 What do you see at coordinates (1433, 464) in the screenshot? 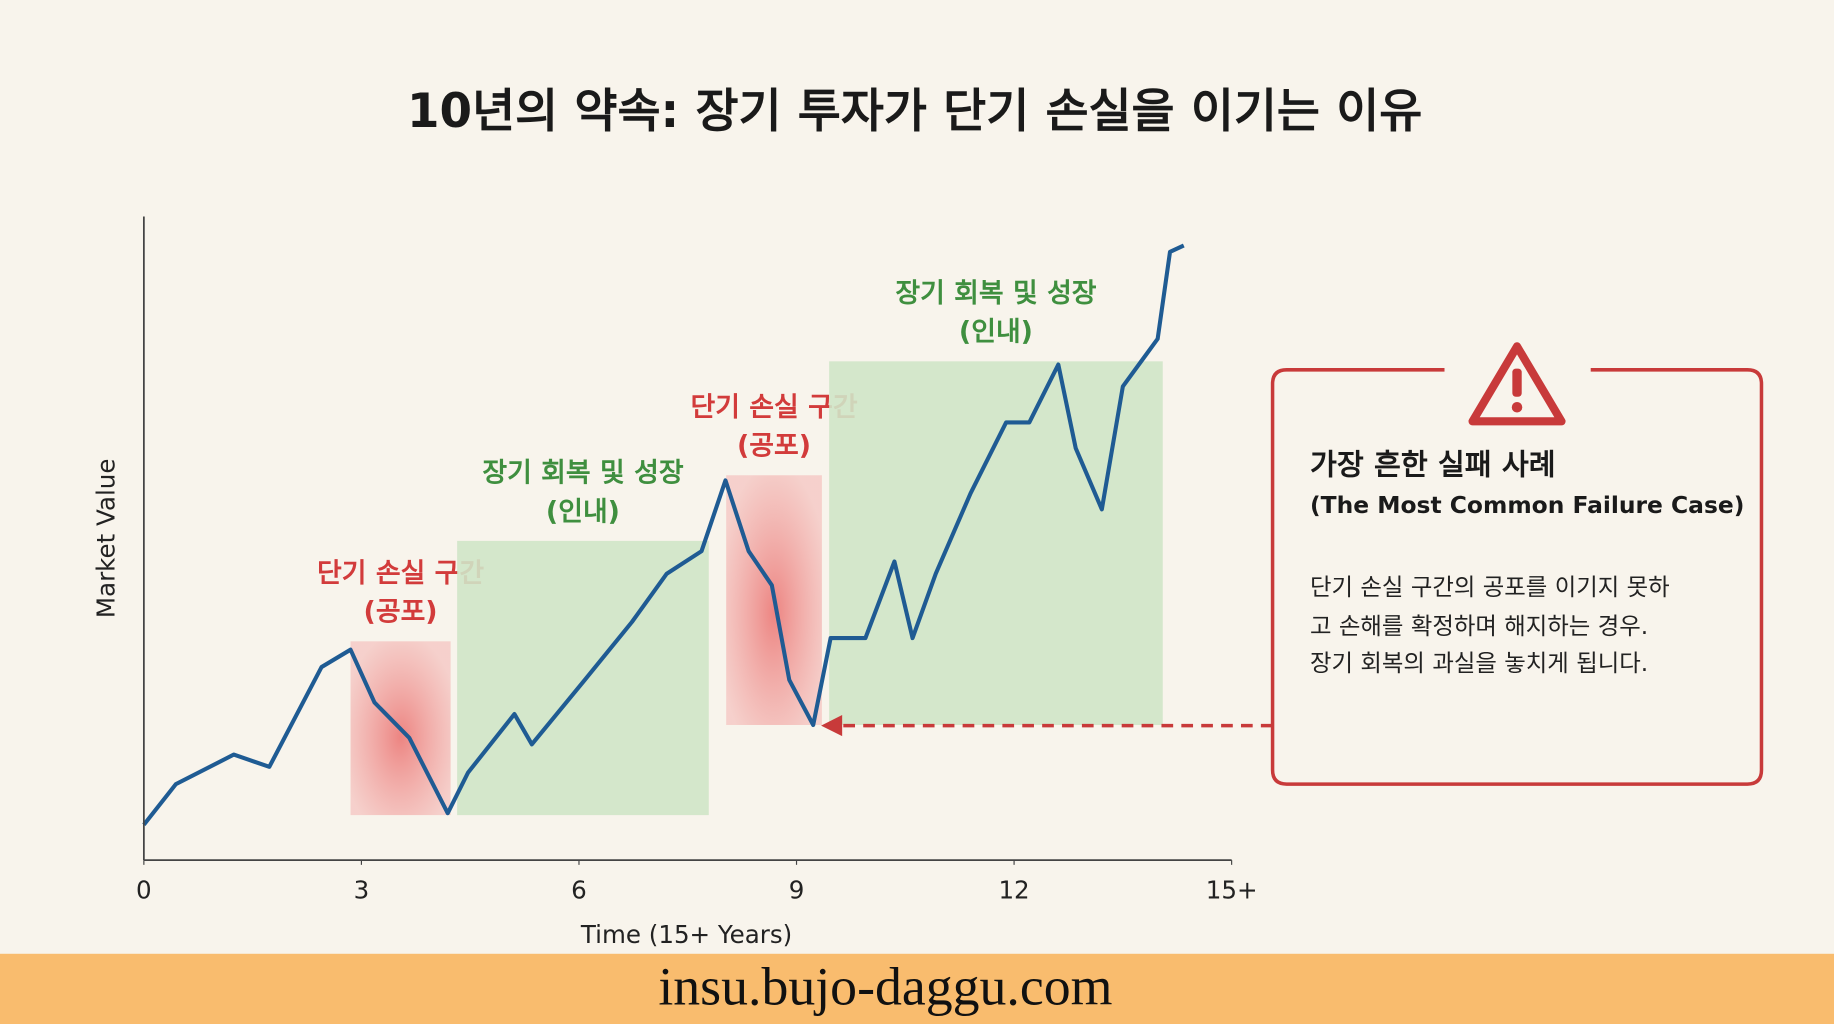
I see `callout-title: 가장 흔한 실패 사례` at bounding box center [1433, 464].